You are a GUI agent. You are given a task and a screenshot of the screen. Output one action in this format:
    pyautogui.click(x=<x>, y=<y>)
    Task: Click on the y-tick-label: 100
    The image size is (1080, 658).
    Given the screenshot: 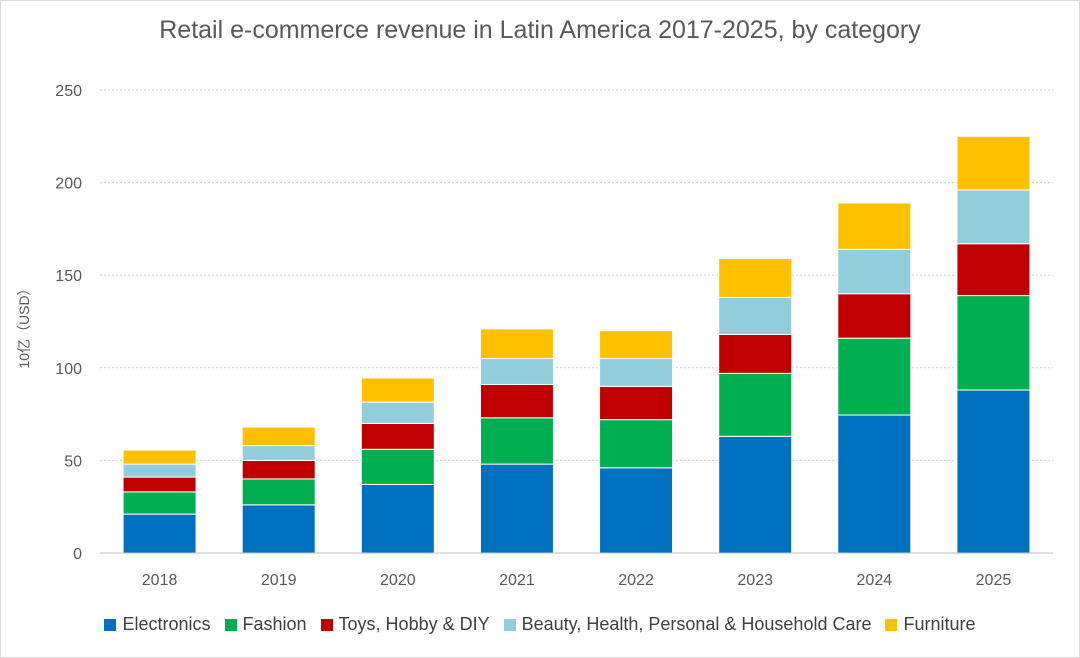 What is the action you would take?
    pyautogui.click(x=68, y=369)
    